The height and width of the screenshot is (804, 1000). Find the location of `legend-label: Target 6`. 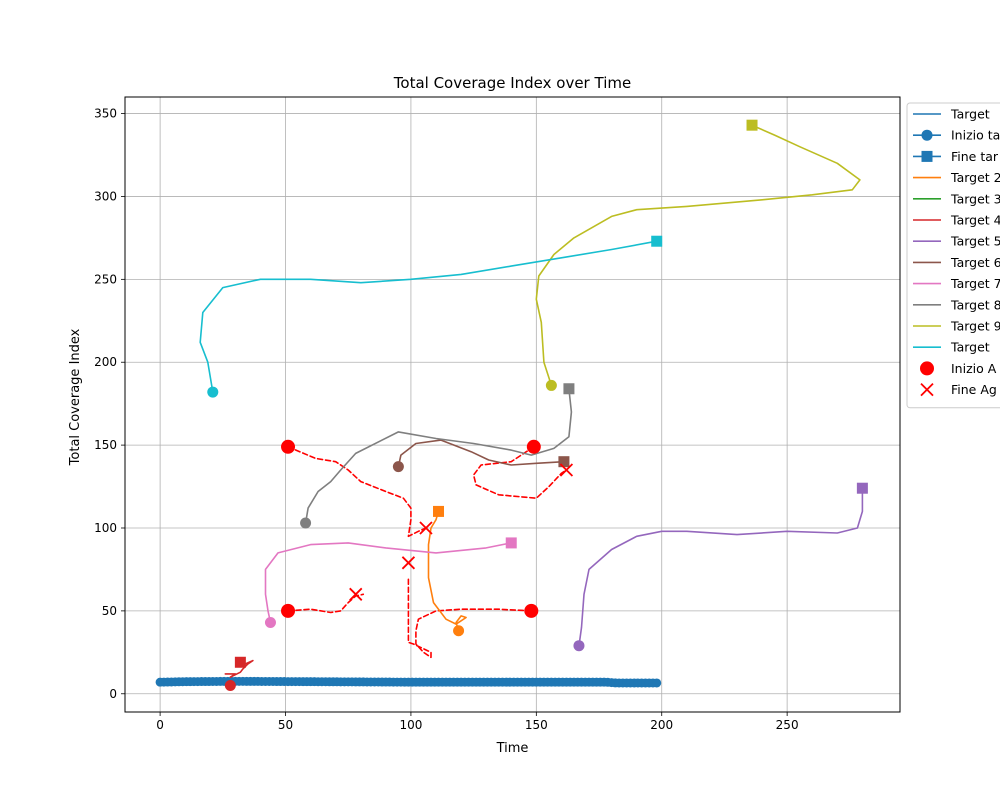

legend-label: Target 6 is located at coordinates (975, 262).